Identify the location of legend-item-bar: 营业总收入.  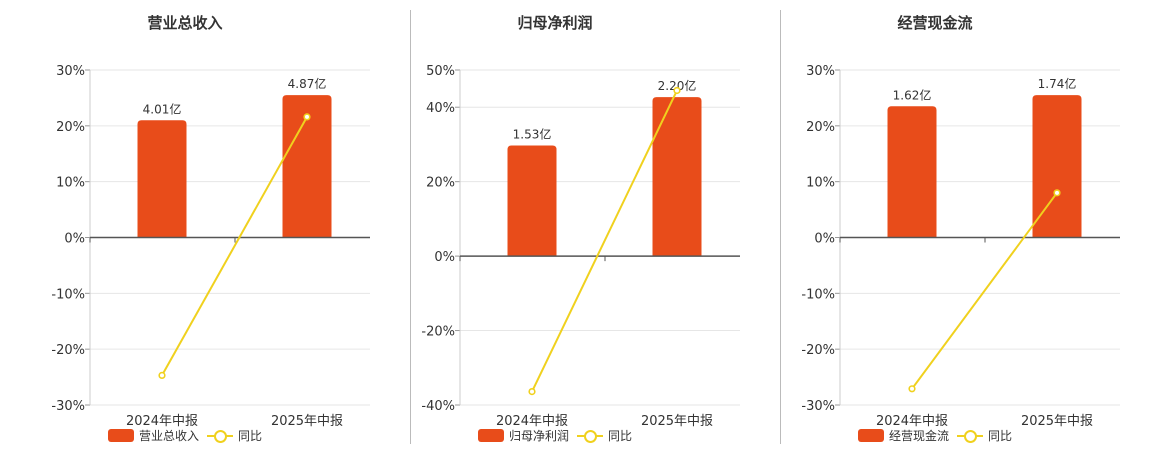
(153, 435).